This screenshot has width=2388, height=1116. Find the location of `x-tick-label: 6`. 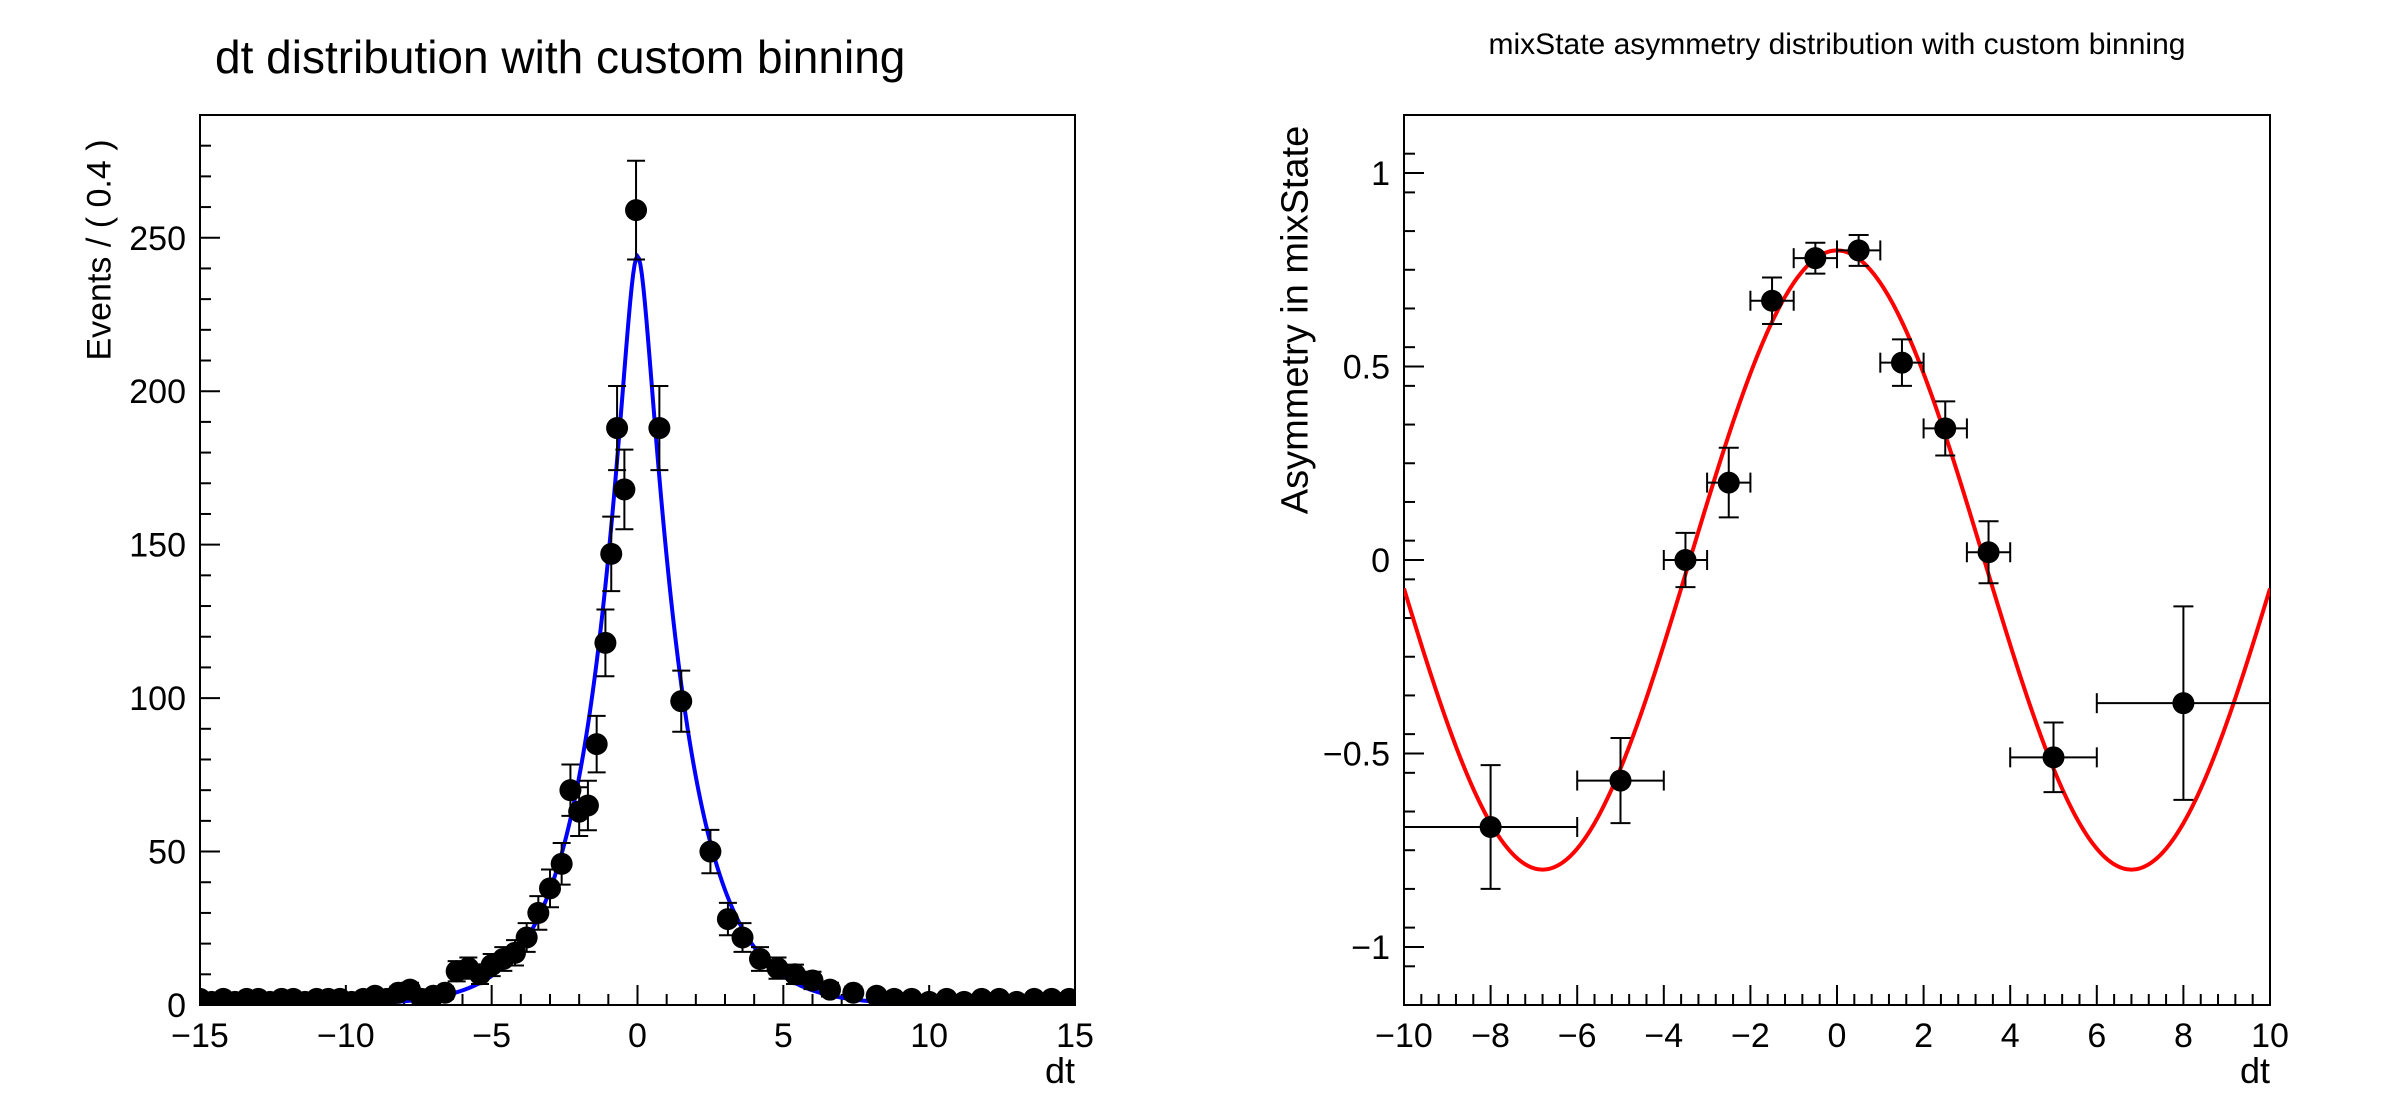

x-tick-label: 6 is located at coordinates (2096, 1036).